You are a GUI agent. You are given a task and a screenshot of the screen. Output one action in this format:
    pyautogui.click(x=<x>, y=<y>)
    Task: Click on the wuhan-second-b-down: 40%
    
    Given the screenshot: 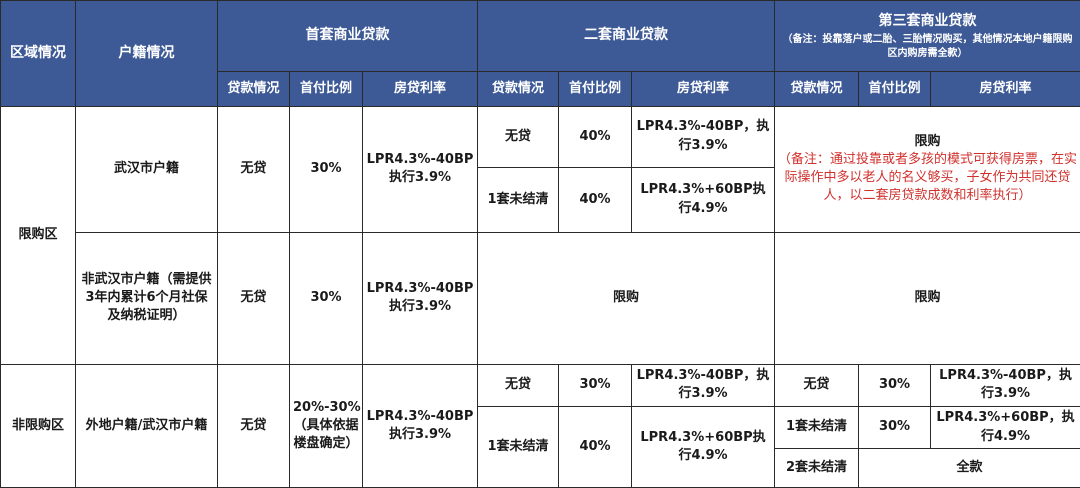 What is the action you would take?
    pyautogui.click(x=595, y=199)
    